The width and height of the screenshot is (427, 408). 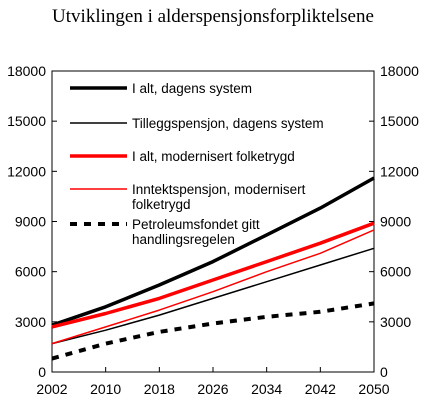 What do you see at coordinates (105, 389) in the screenshot?
I see `x-tick-label: 2010` at bounding box center [105, 389].